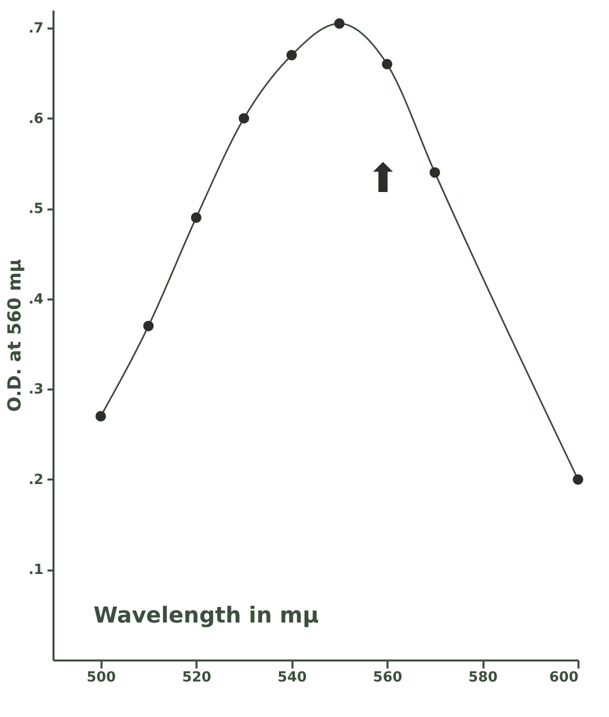 This screenshot has width=609, height=717. Describe the element at coordinates (387, 678) in the screenshot. I see `x-tick-label: 560` at that location.